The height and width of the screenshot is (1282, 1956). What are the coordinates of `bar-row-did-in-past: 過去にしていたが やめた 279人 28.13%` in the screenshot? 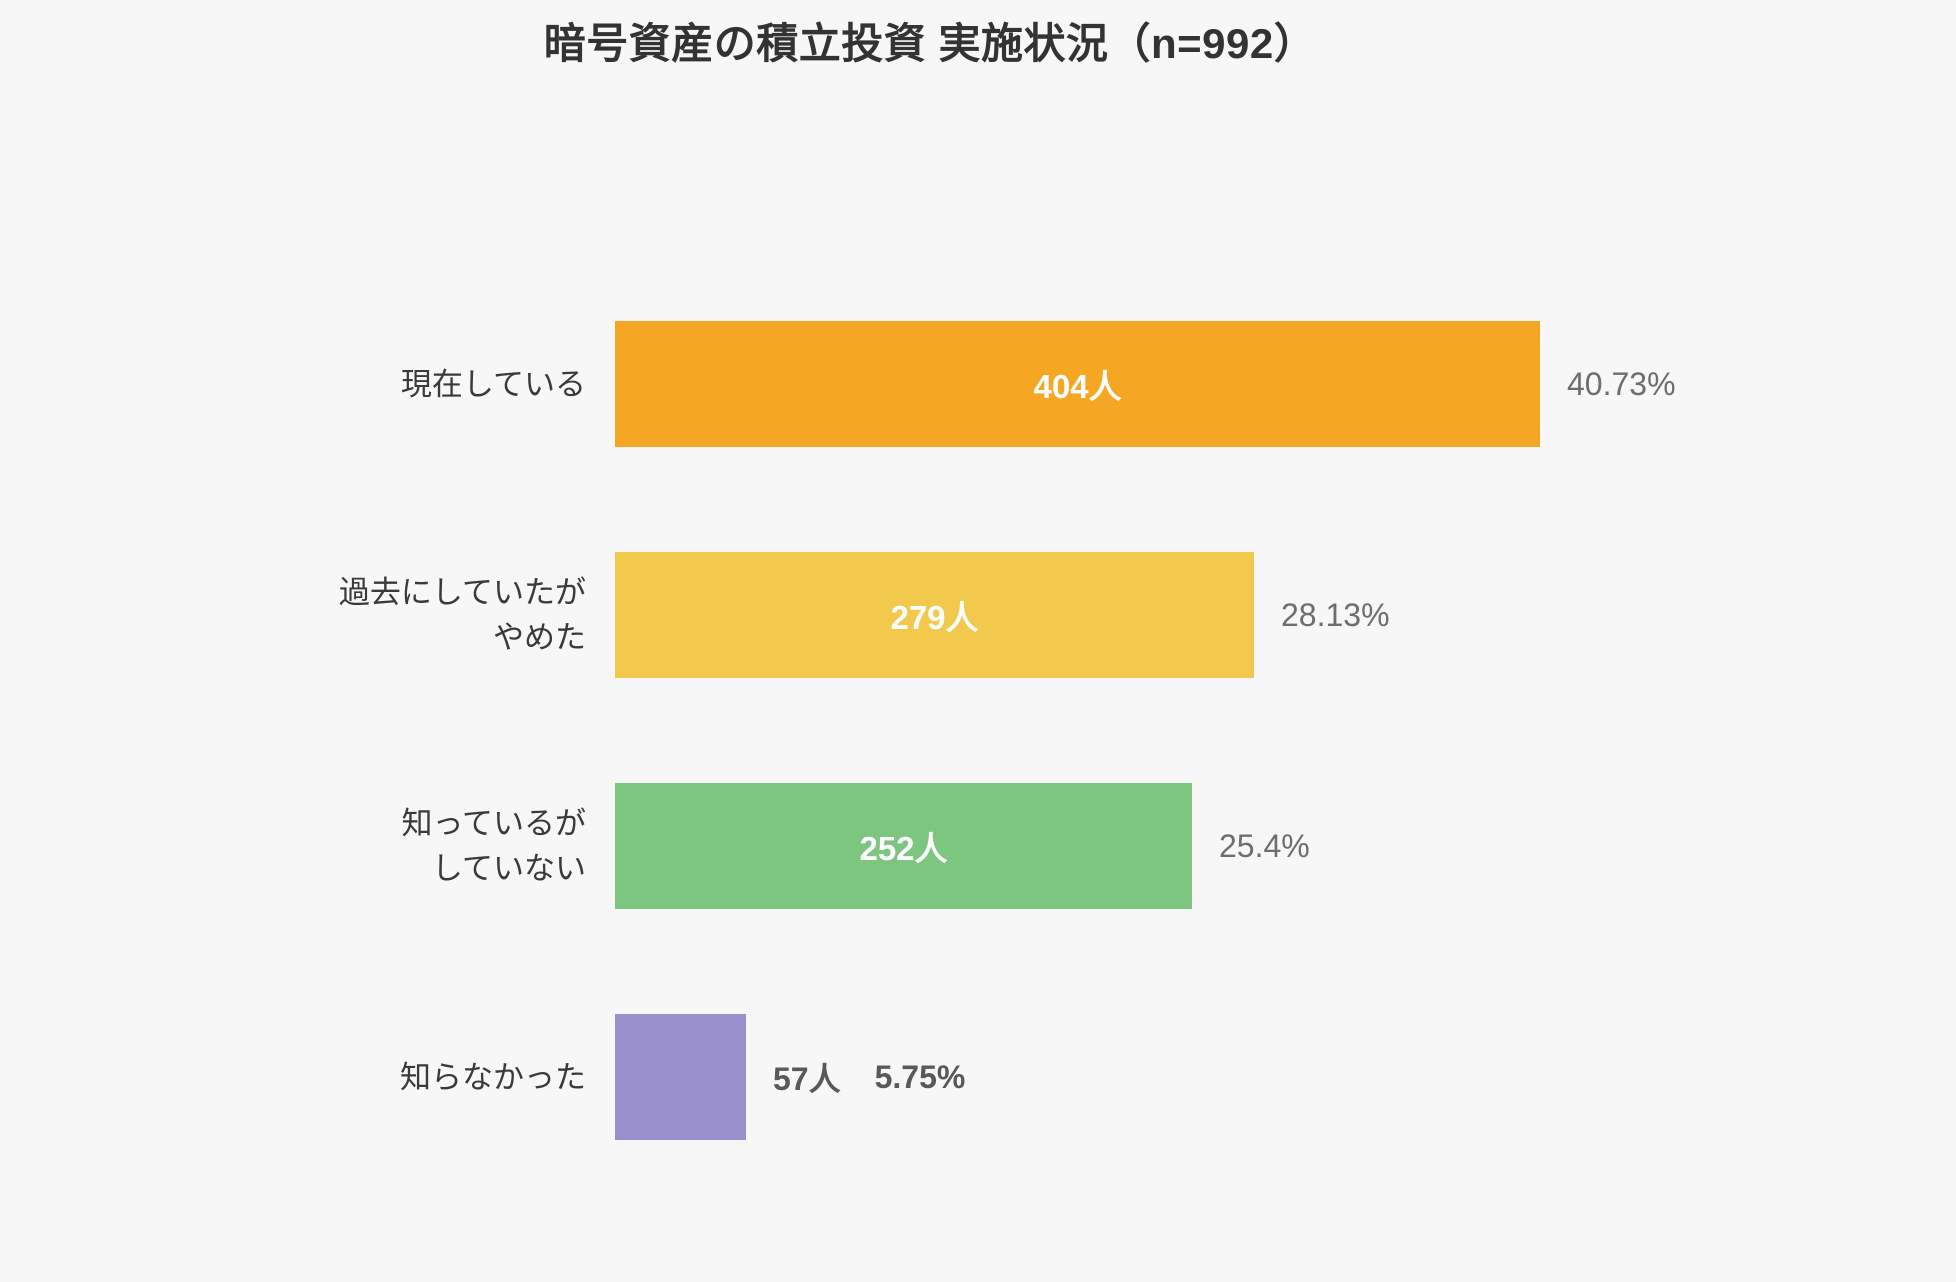 It's located at (838, 615).